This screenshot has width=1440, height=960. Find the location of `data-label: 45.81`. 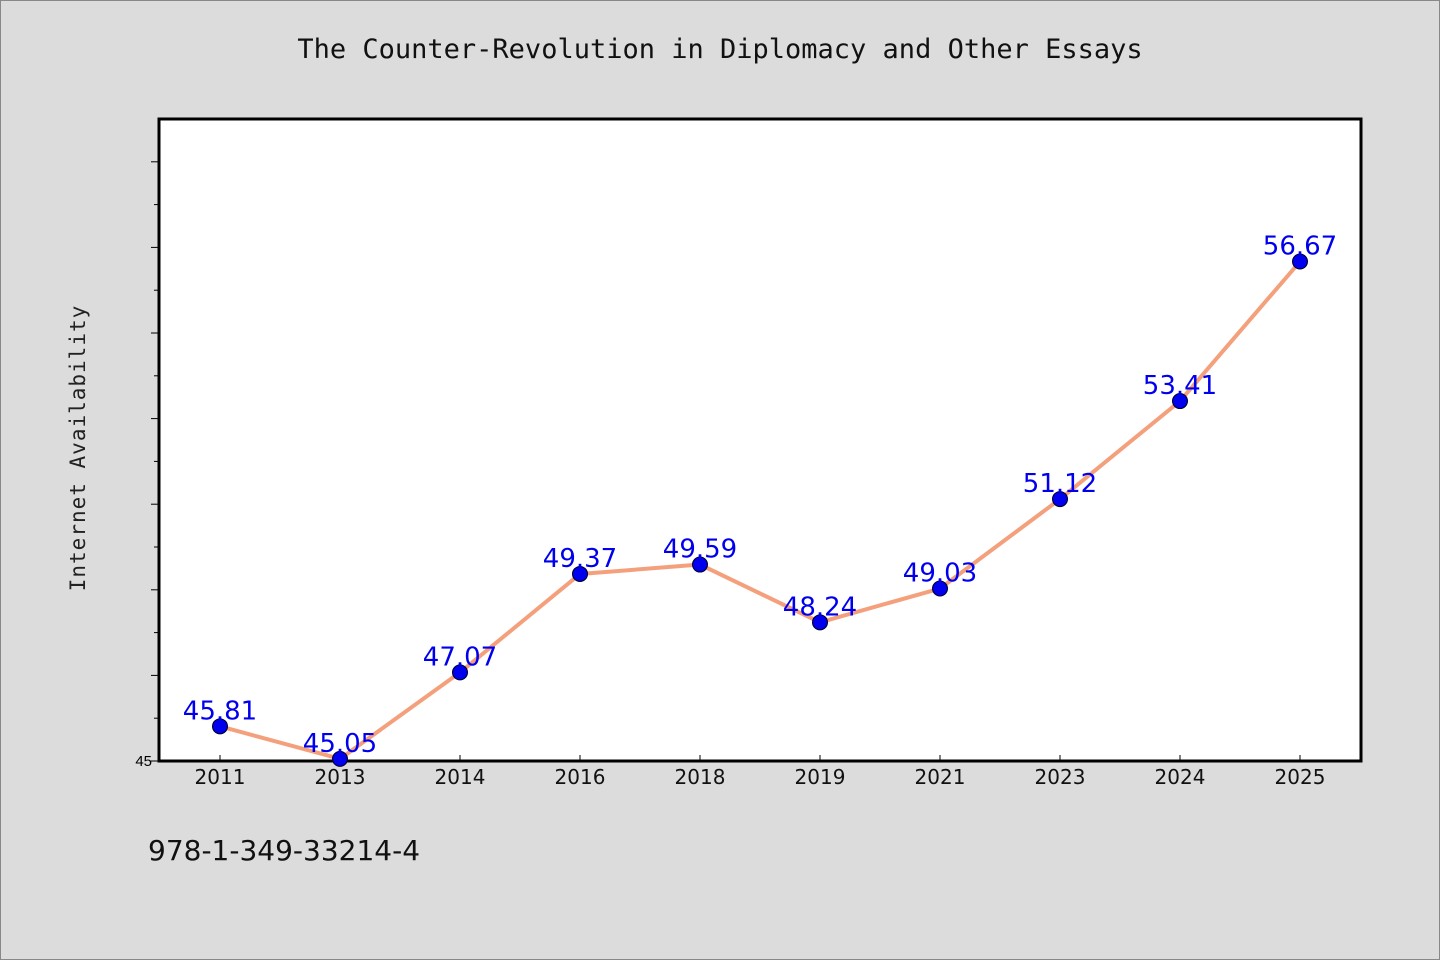

data-label: 45.81 is located at coordinates (220, 711).